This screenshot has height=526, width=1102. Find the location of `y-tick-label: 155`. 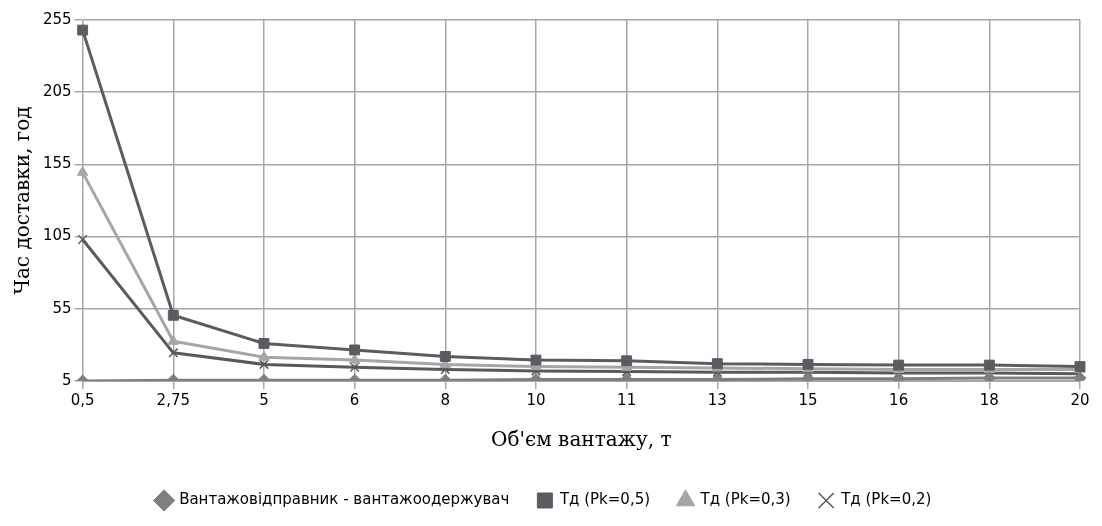

y-tick-label: 155 is located at coordinates (57, 163).